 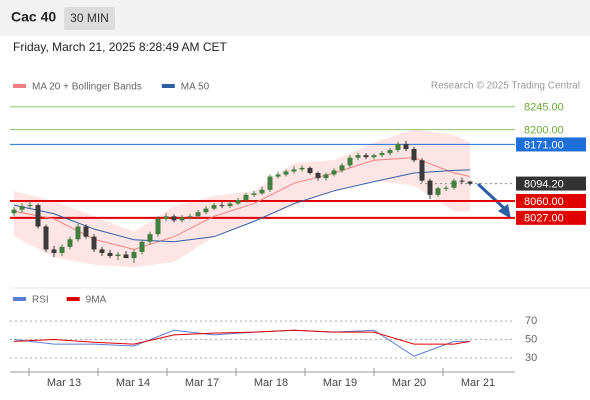 What do you see at coordinates (505, 86) in the screenshot?
I see `credit: Research © 2025 Trading Central` at bounding box center [505, 86].